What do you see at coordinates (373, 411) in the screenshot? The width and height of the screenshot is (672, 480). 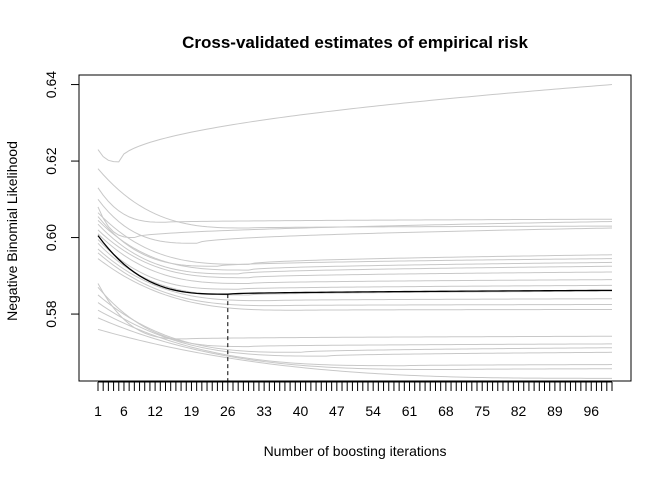 I see `x-tick-label: 54` at bounding box center [373, 411].